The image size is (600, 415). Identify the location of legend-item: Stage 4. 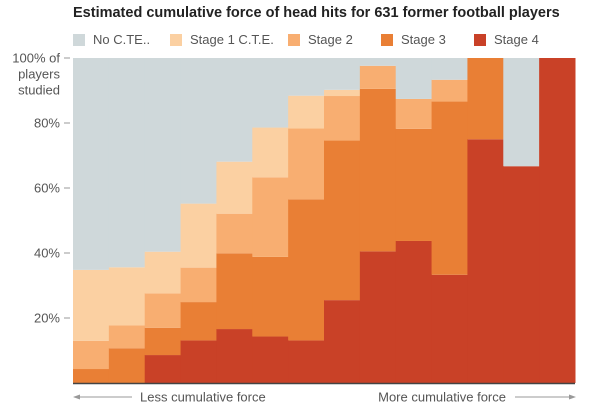
(519, 39).